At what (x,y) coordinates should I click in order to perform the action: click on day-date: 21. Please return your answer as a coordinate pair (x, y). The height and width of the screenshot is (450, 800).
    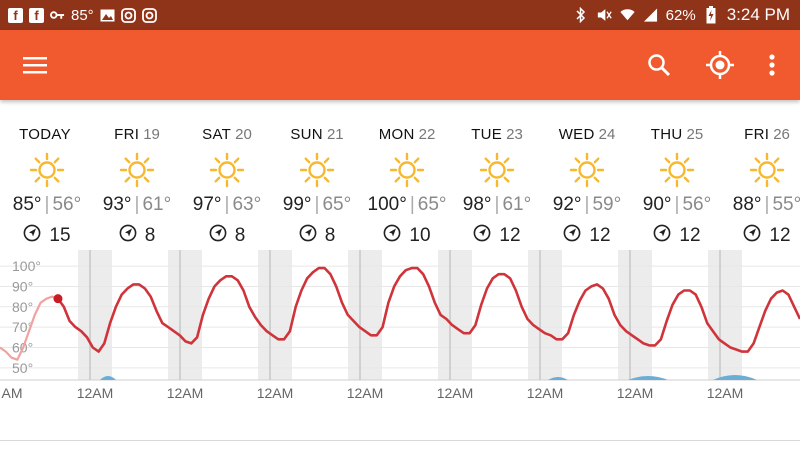
    Looking at the image, I should click on (335, 134).